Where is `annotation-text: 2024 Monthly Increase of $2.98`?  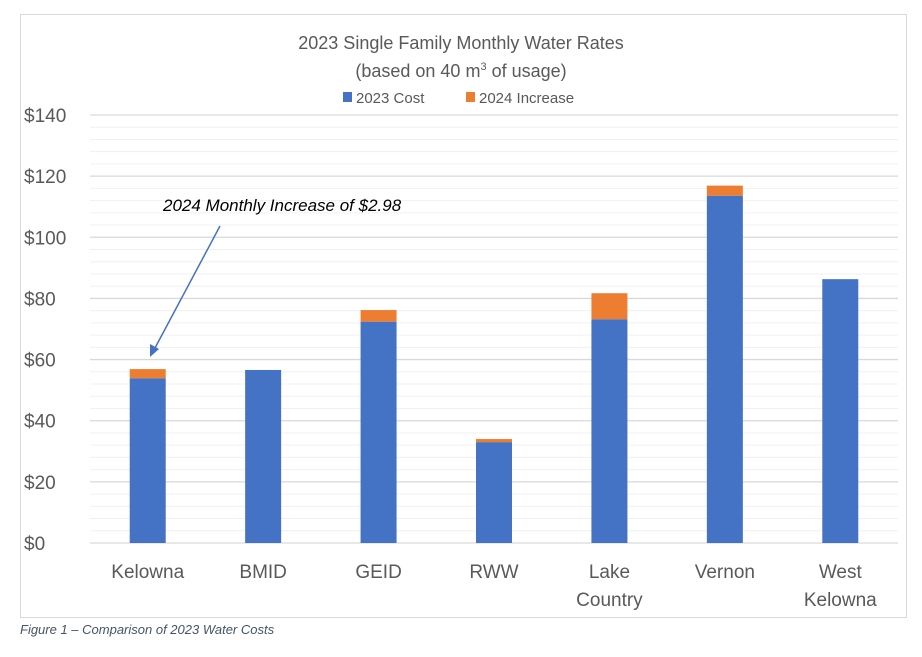 annotation-text: 2024 Monthly Increase of $2.98 is located at coordinates (282, 205).